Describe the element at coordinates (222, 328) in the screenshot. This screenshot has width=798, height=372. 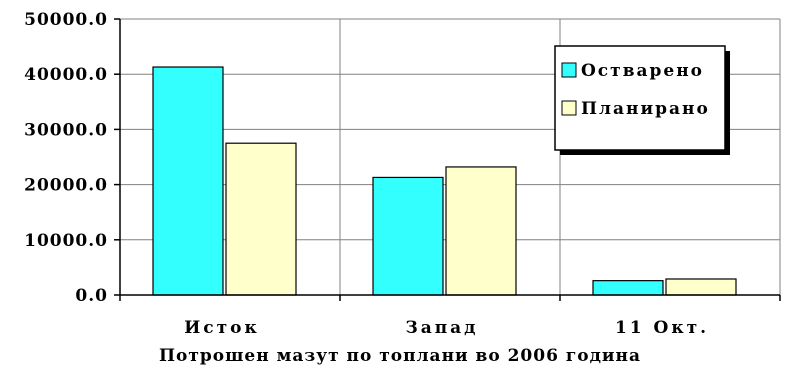
I see `x-tick-label: Исток` at that location.